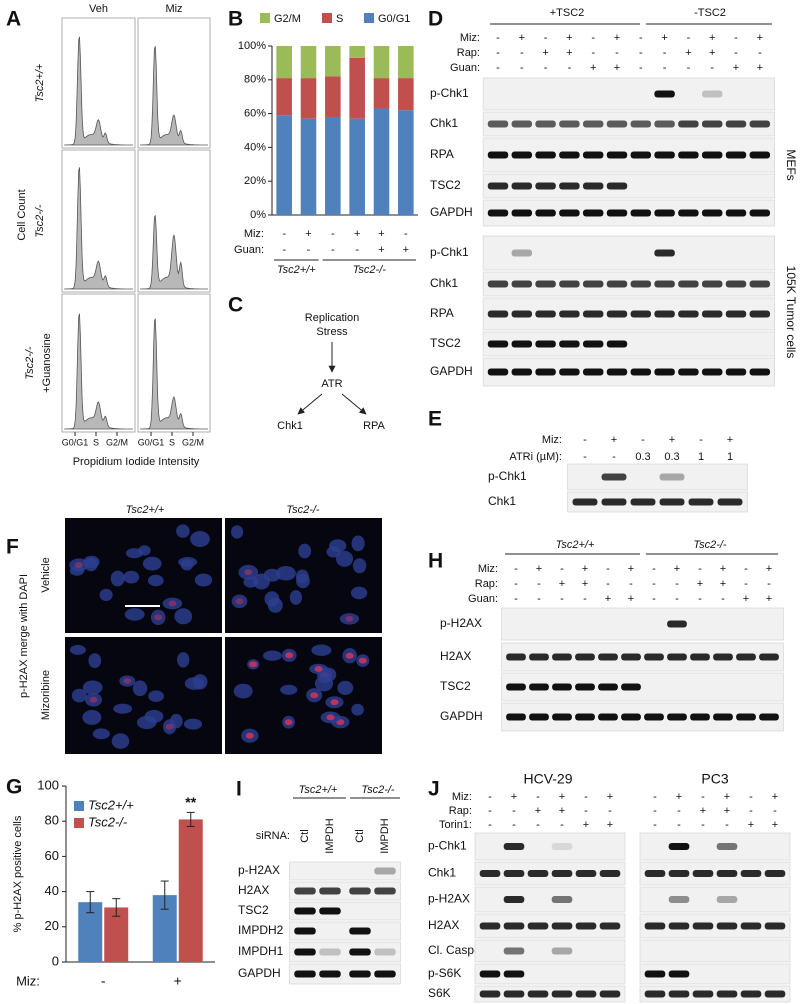 The height and width of the screenshot is (1004, 800). I want to click on condition-label: Guan:, so click(465, 68).